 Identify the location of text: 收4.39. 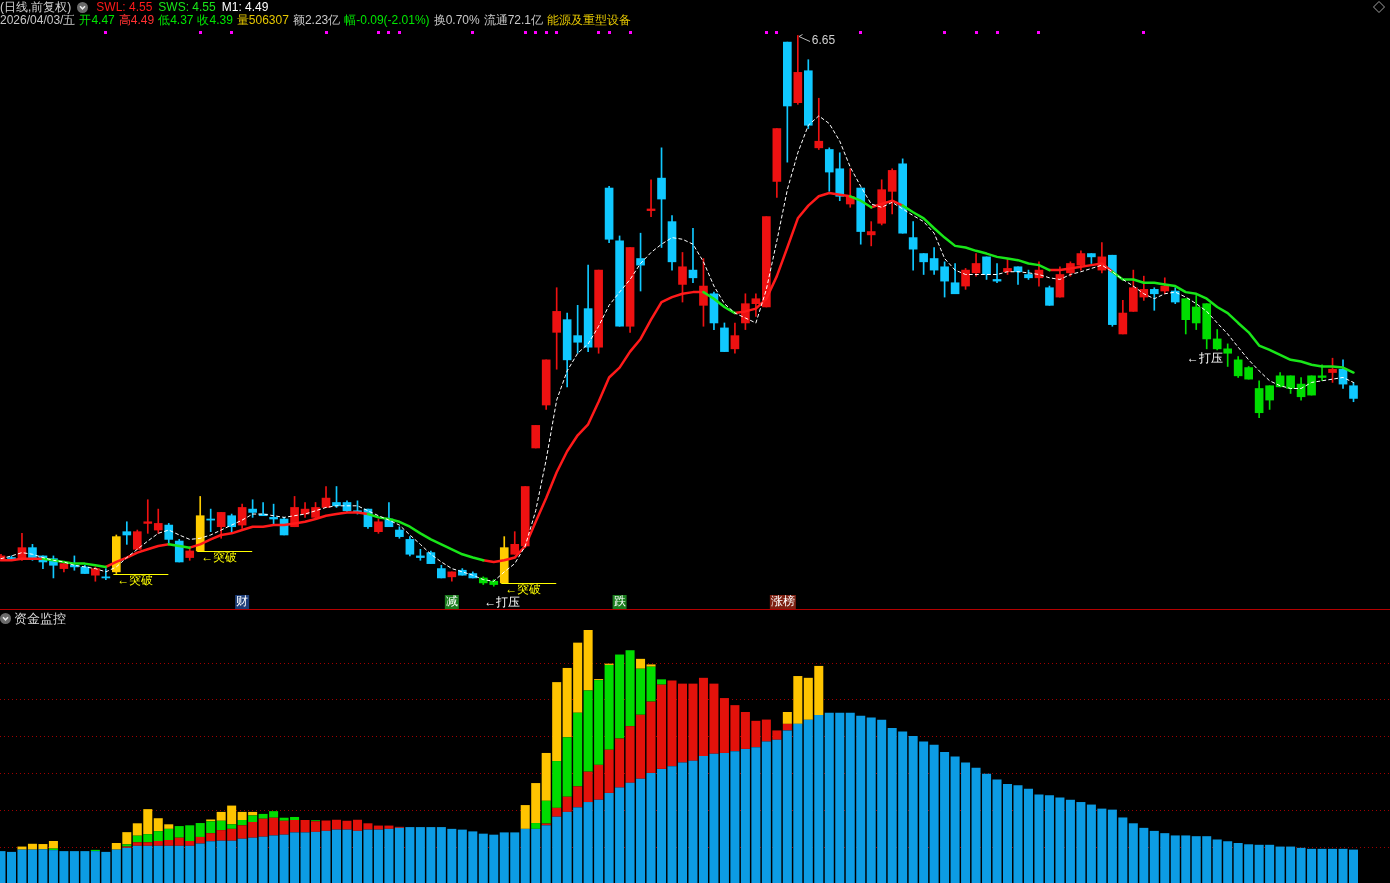
(215, 20).